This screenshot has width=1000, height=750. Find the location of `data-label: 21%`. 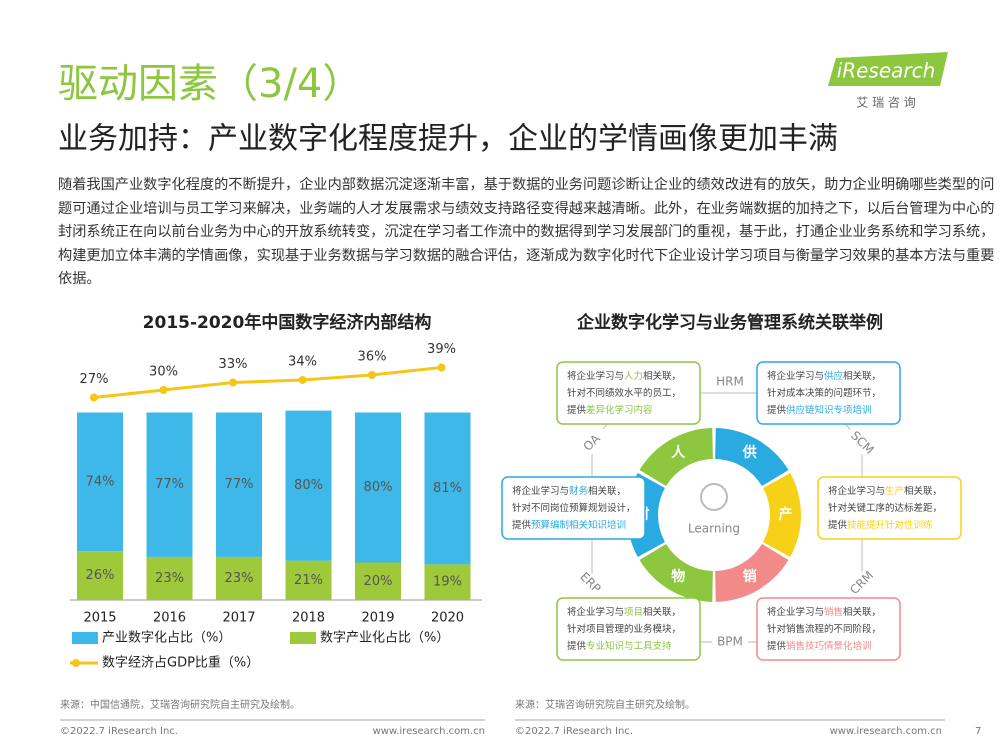

data-label: 21% is located at coordinates (308, 580).